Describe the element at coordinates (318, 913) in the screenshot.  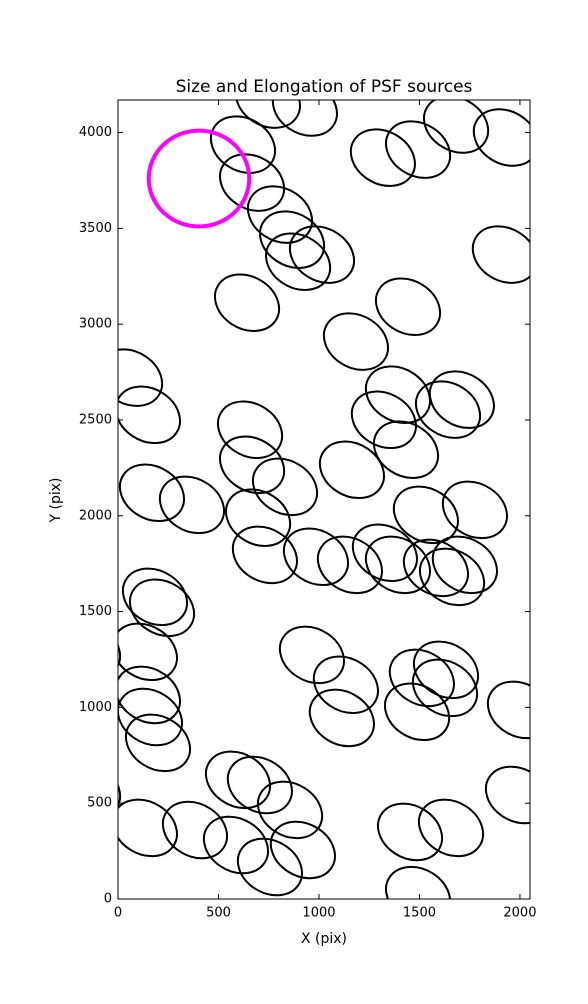
I see `x-tick-label: 1000` at that location.